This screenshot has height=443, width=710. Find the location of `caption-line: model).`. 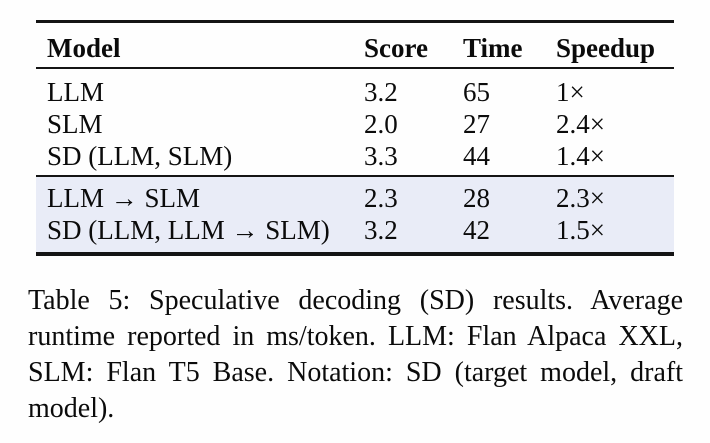

caption-line: model). is located at coordinates (71, 408).